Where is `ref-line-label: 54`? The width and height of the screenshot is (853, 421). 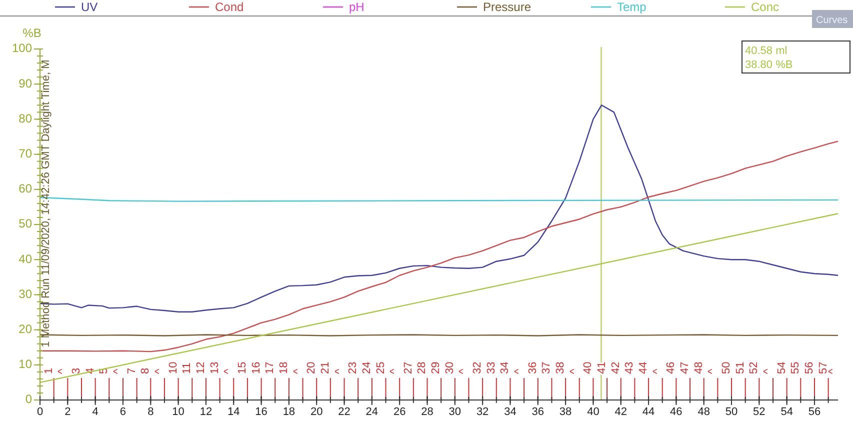
ref-line-label: 54 is located at coordinates (782, 368).